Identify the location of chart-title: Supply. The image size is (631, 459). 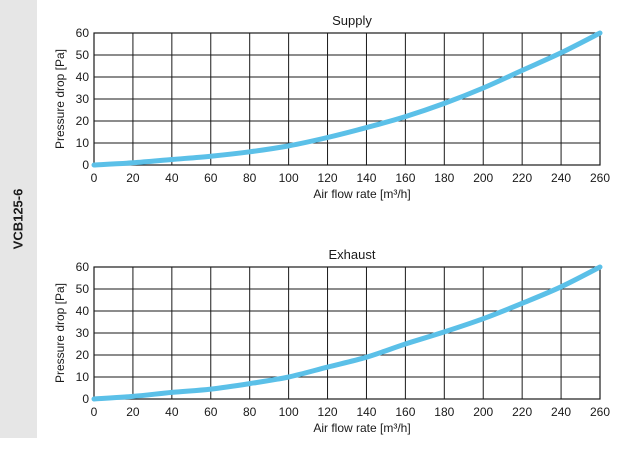
(352, 20).